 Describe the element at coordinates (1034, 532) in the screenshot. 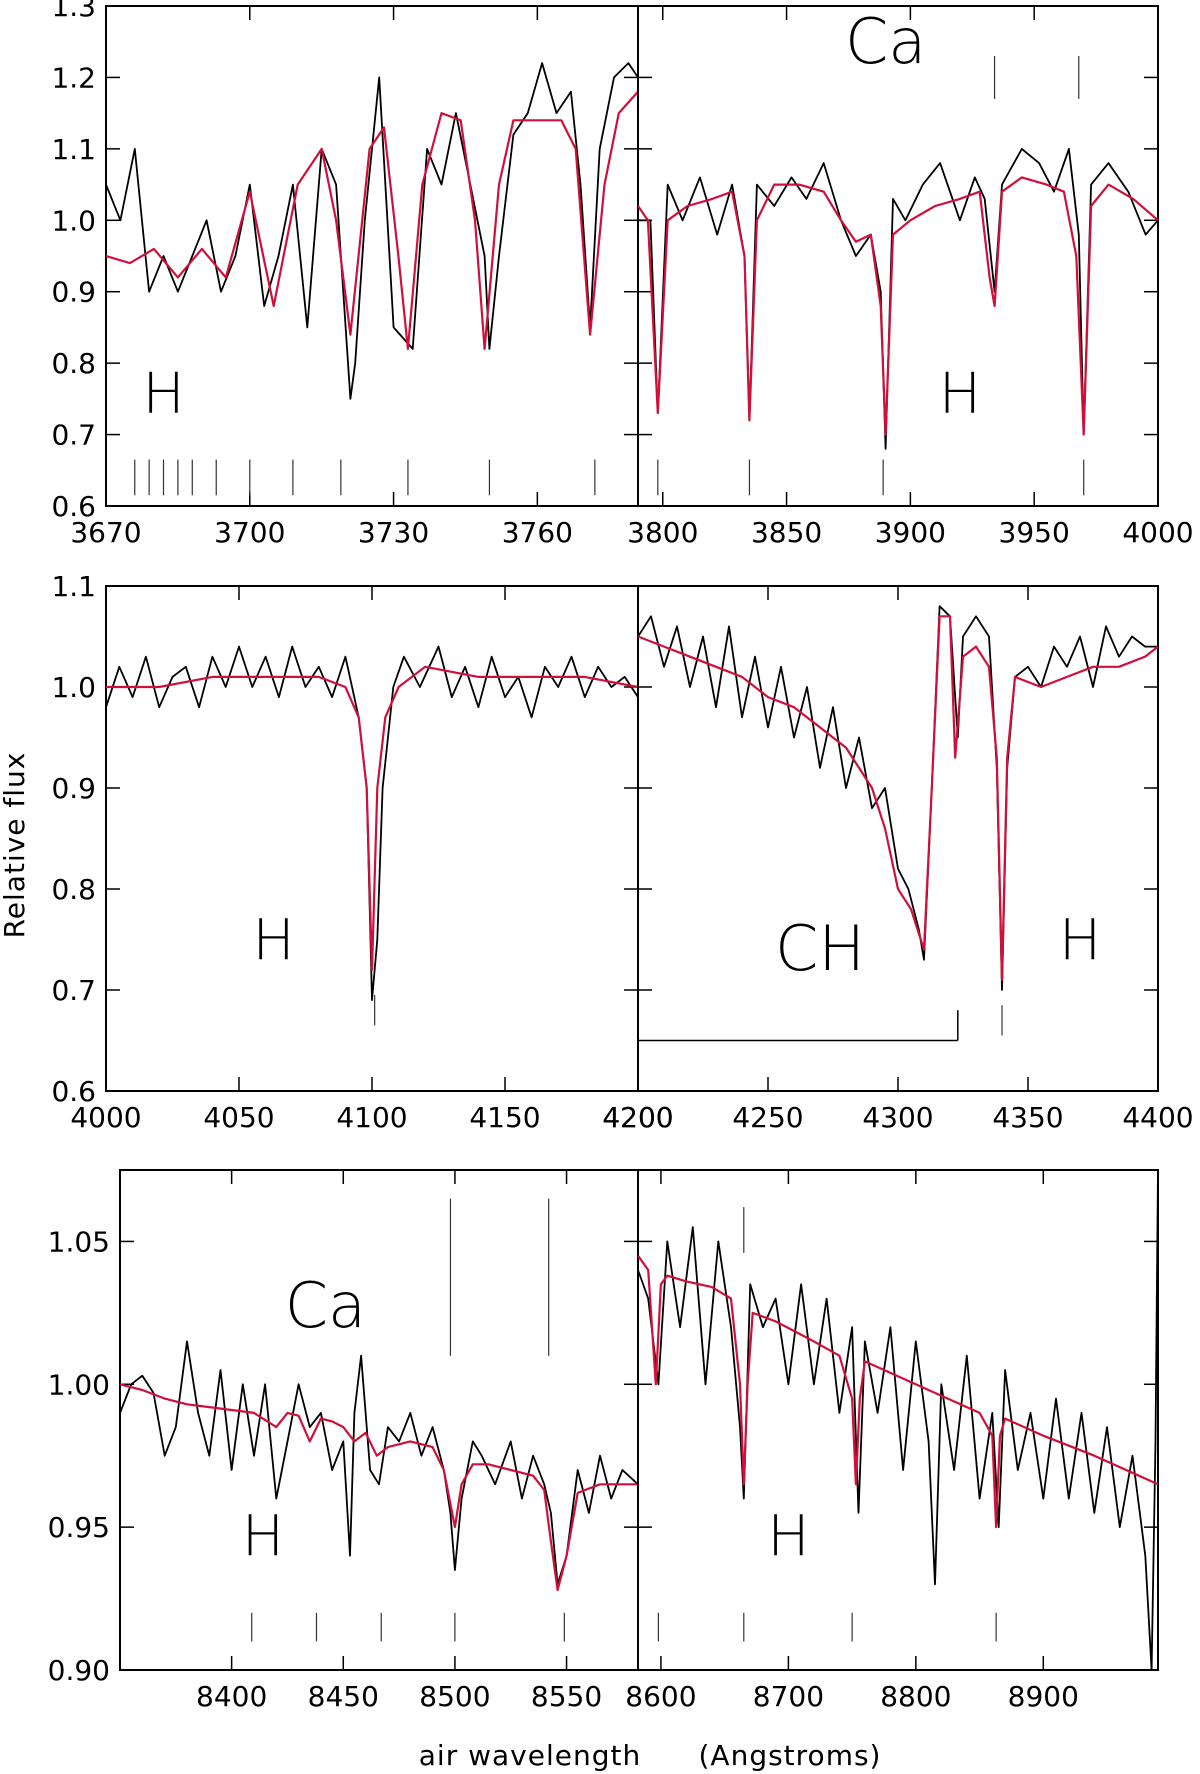

I see `x-tick-label: 3950` at that location.